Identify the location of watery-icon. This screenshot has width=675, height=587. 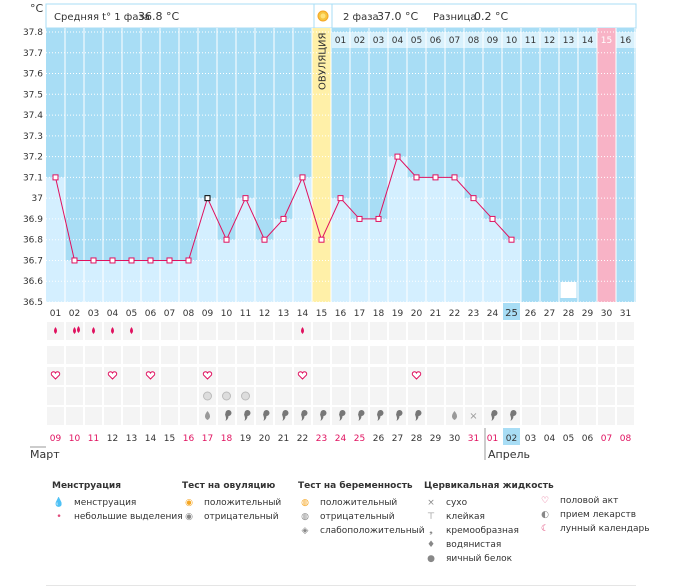
(207, 415).